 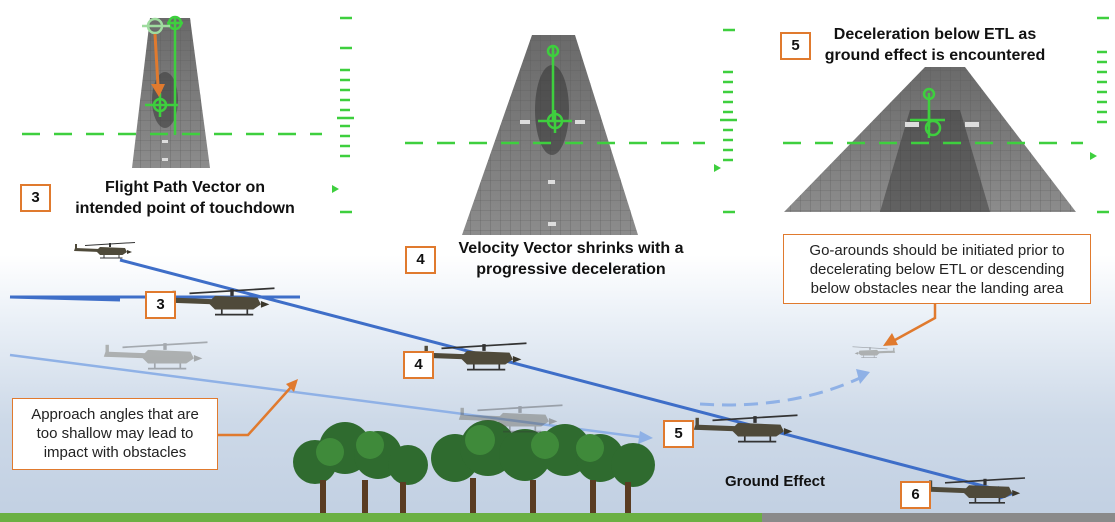 What do you see at coordinates (381, 517) in the screenshot?
I see `ground-grass` at bounding box center [381, 517].